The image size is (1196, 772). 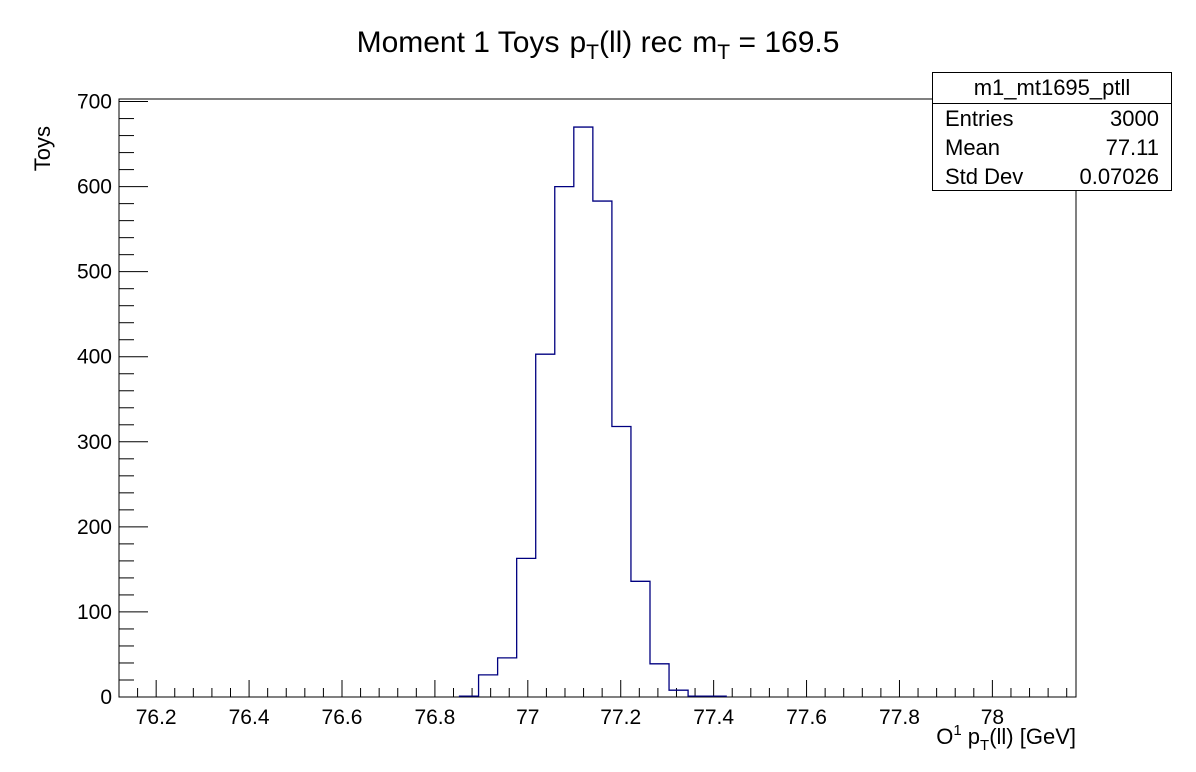 I want to click on stats-std-label: Std Dev, so click(x=984, y=176).